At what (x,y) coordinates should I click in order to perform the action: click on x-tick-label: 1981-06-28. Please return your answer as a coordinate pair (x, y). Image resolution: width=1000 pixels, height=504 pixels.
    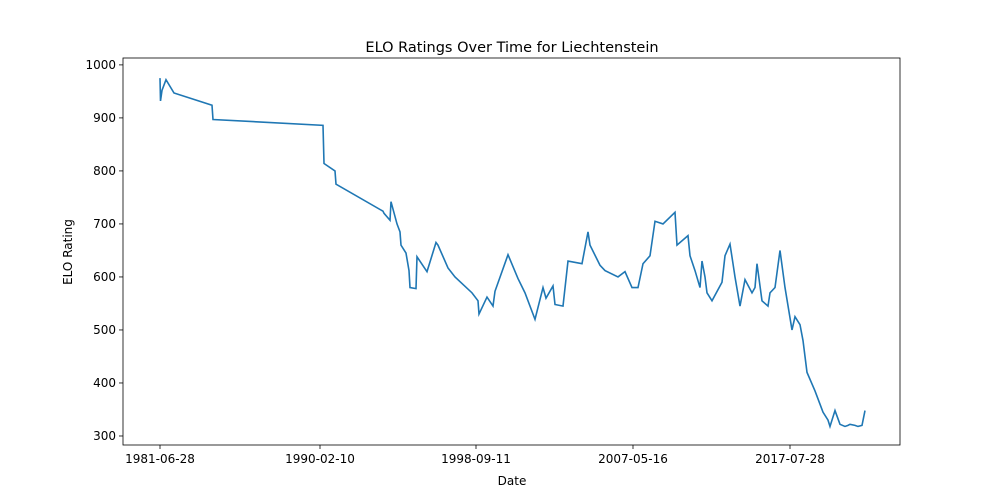
    Looking at the image, I should click on (160, 459).